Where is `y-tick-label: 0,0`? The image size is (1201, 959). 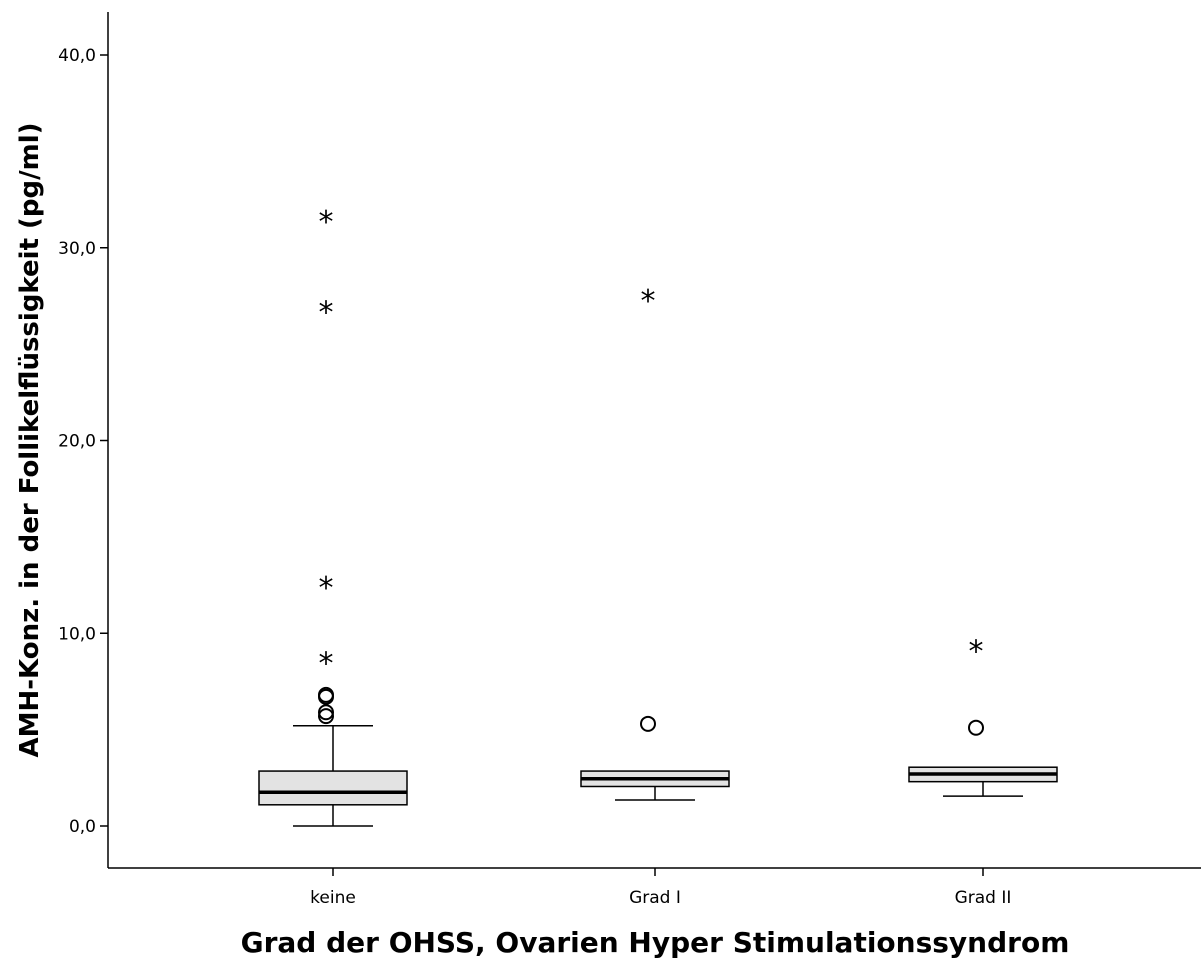 y-tick-label: 0,0 is located at coordinates (82, 827).